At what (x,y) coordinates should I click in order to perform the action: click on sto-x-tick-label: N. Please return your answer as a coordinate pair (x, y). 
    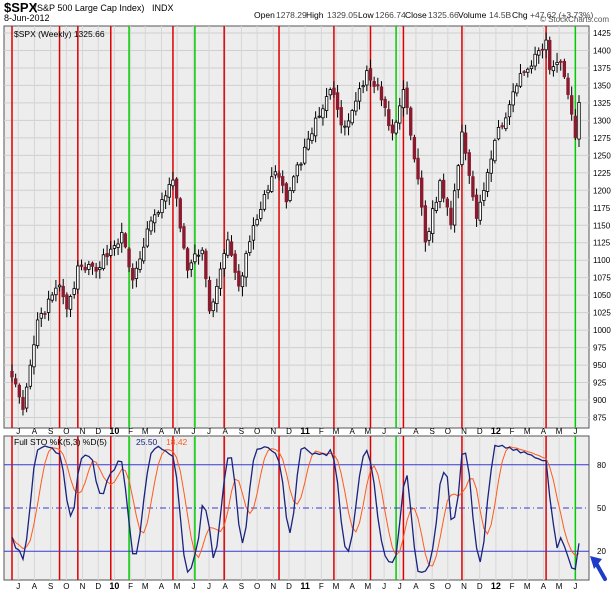
    Looking at the image, I should click on (83, 586).